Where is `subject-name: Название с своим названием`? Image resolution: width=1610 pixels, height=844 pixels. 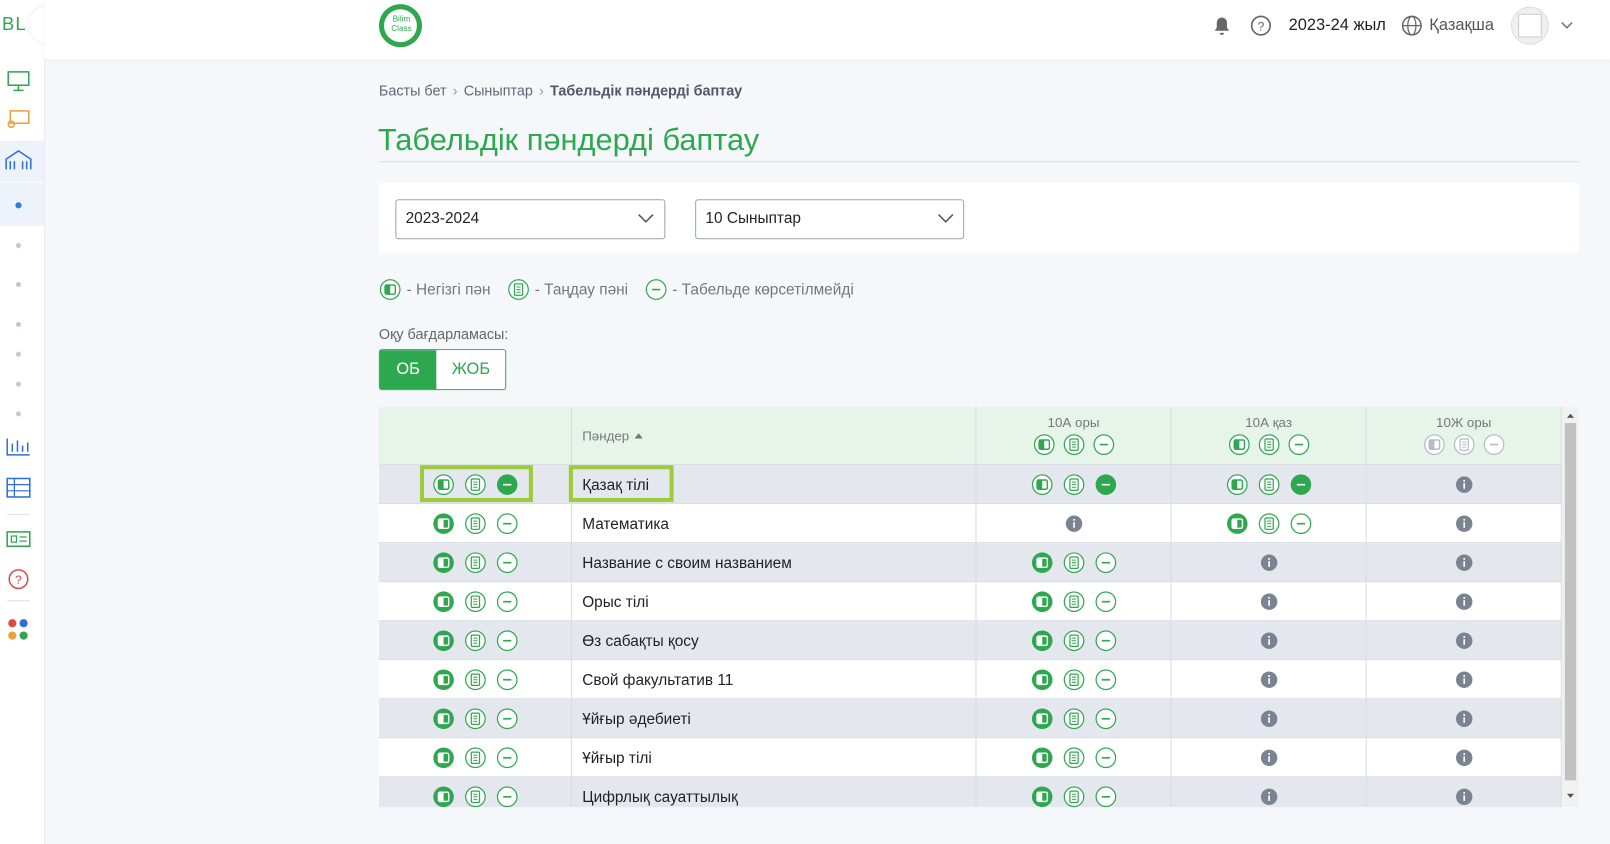 subject-name: Название с своим названием is located at coordinates (687, 562).